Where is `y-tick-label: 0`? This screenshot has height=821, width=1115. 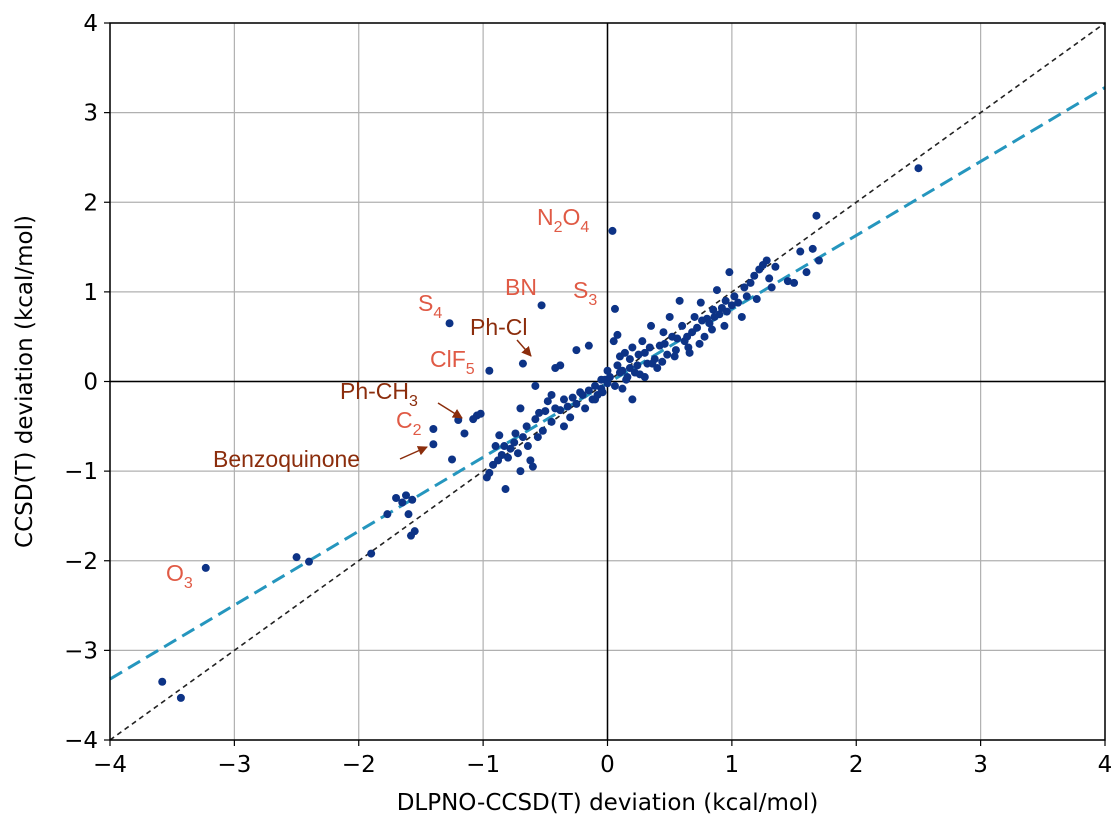
y-tick-label: 0 is located at coordinates (90, 383).